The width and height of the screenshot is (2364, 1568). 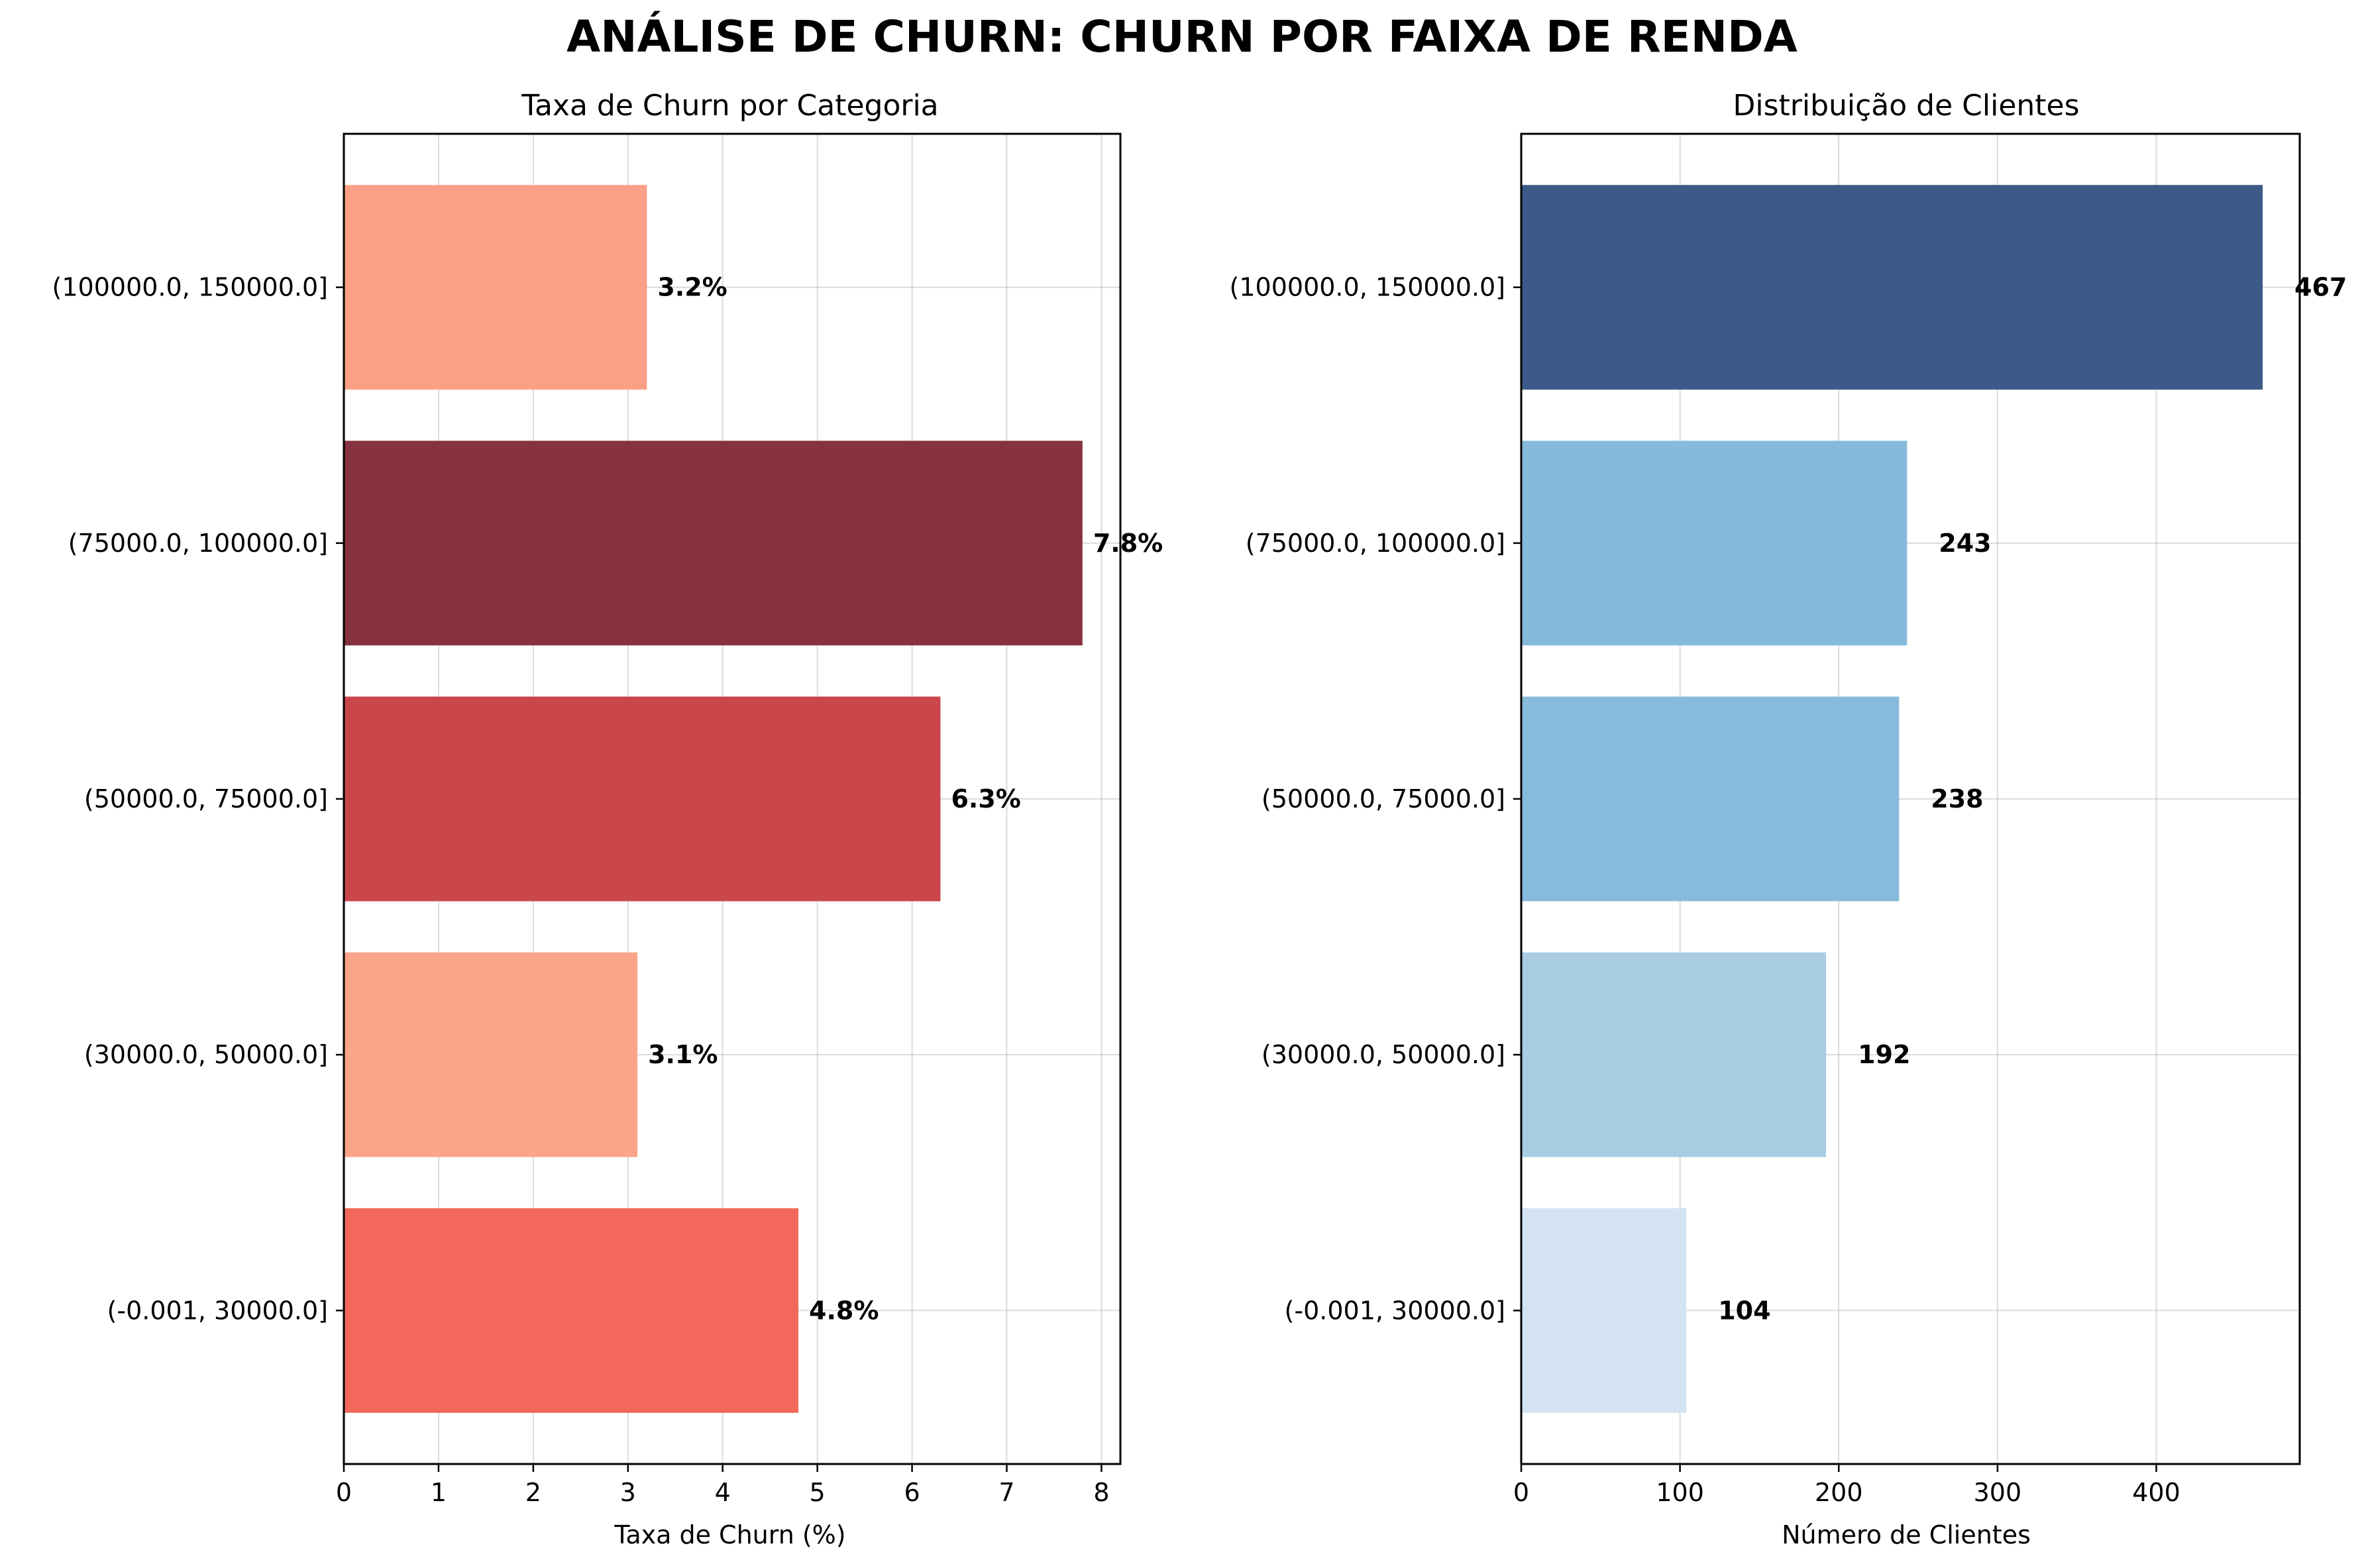 I want to click on customer-distribution-category-label-1: (30000.0, 50000.0], so click(x=1383, y=1054).